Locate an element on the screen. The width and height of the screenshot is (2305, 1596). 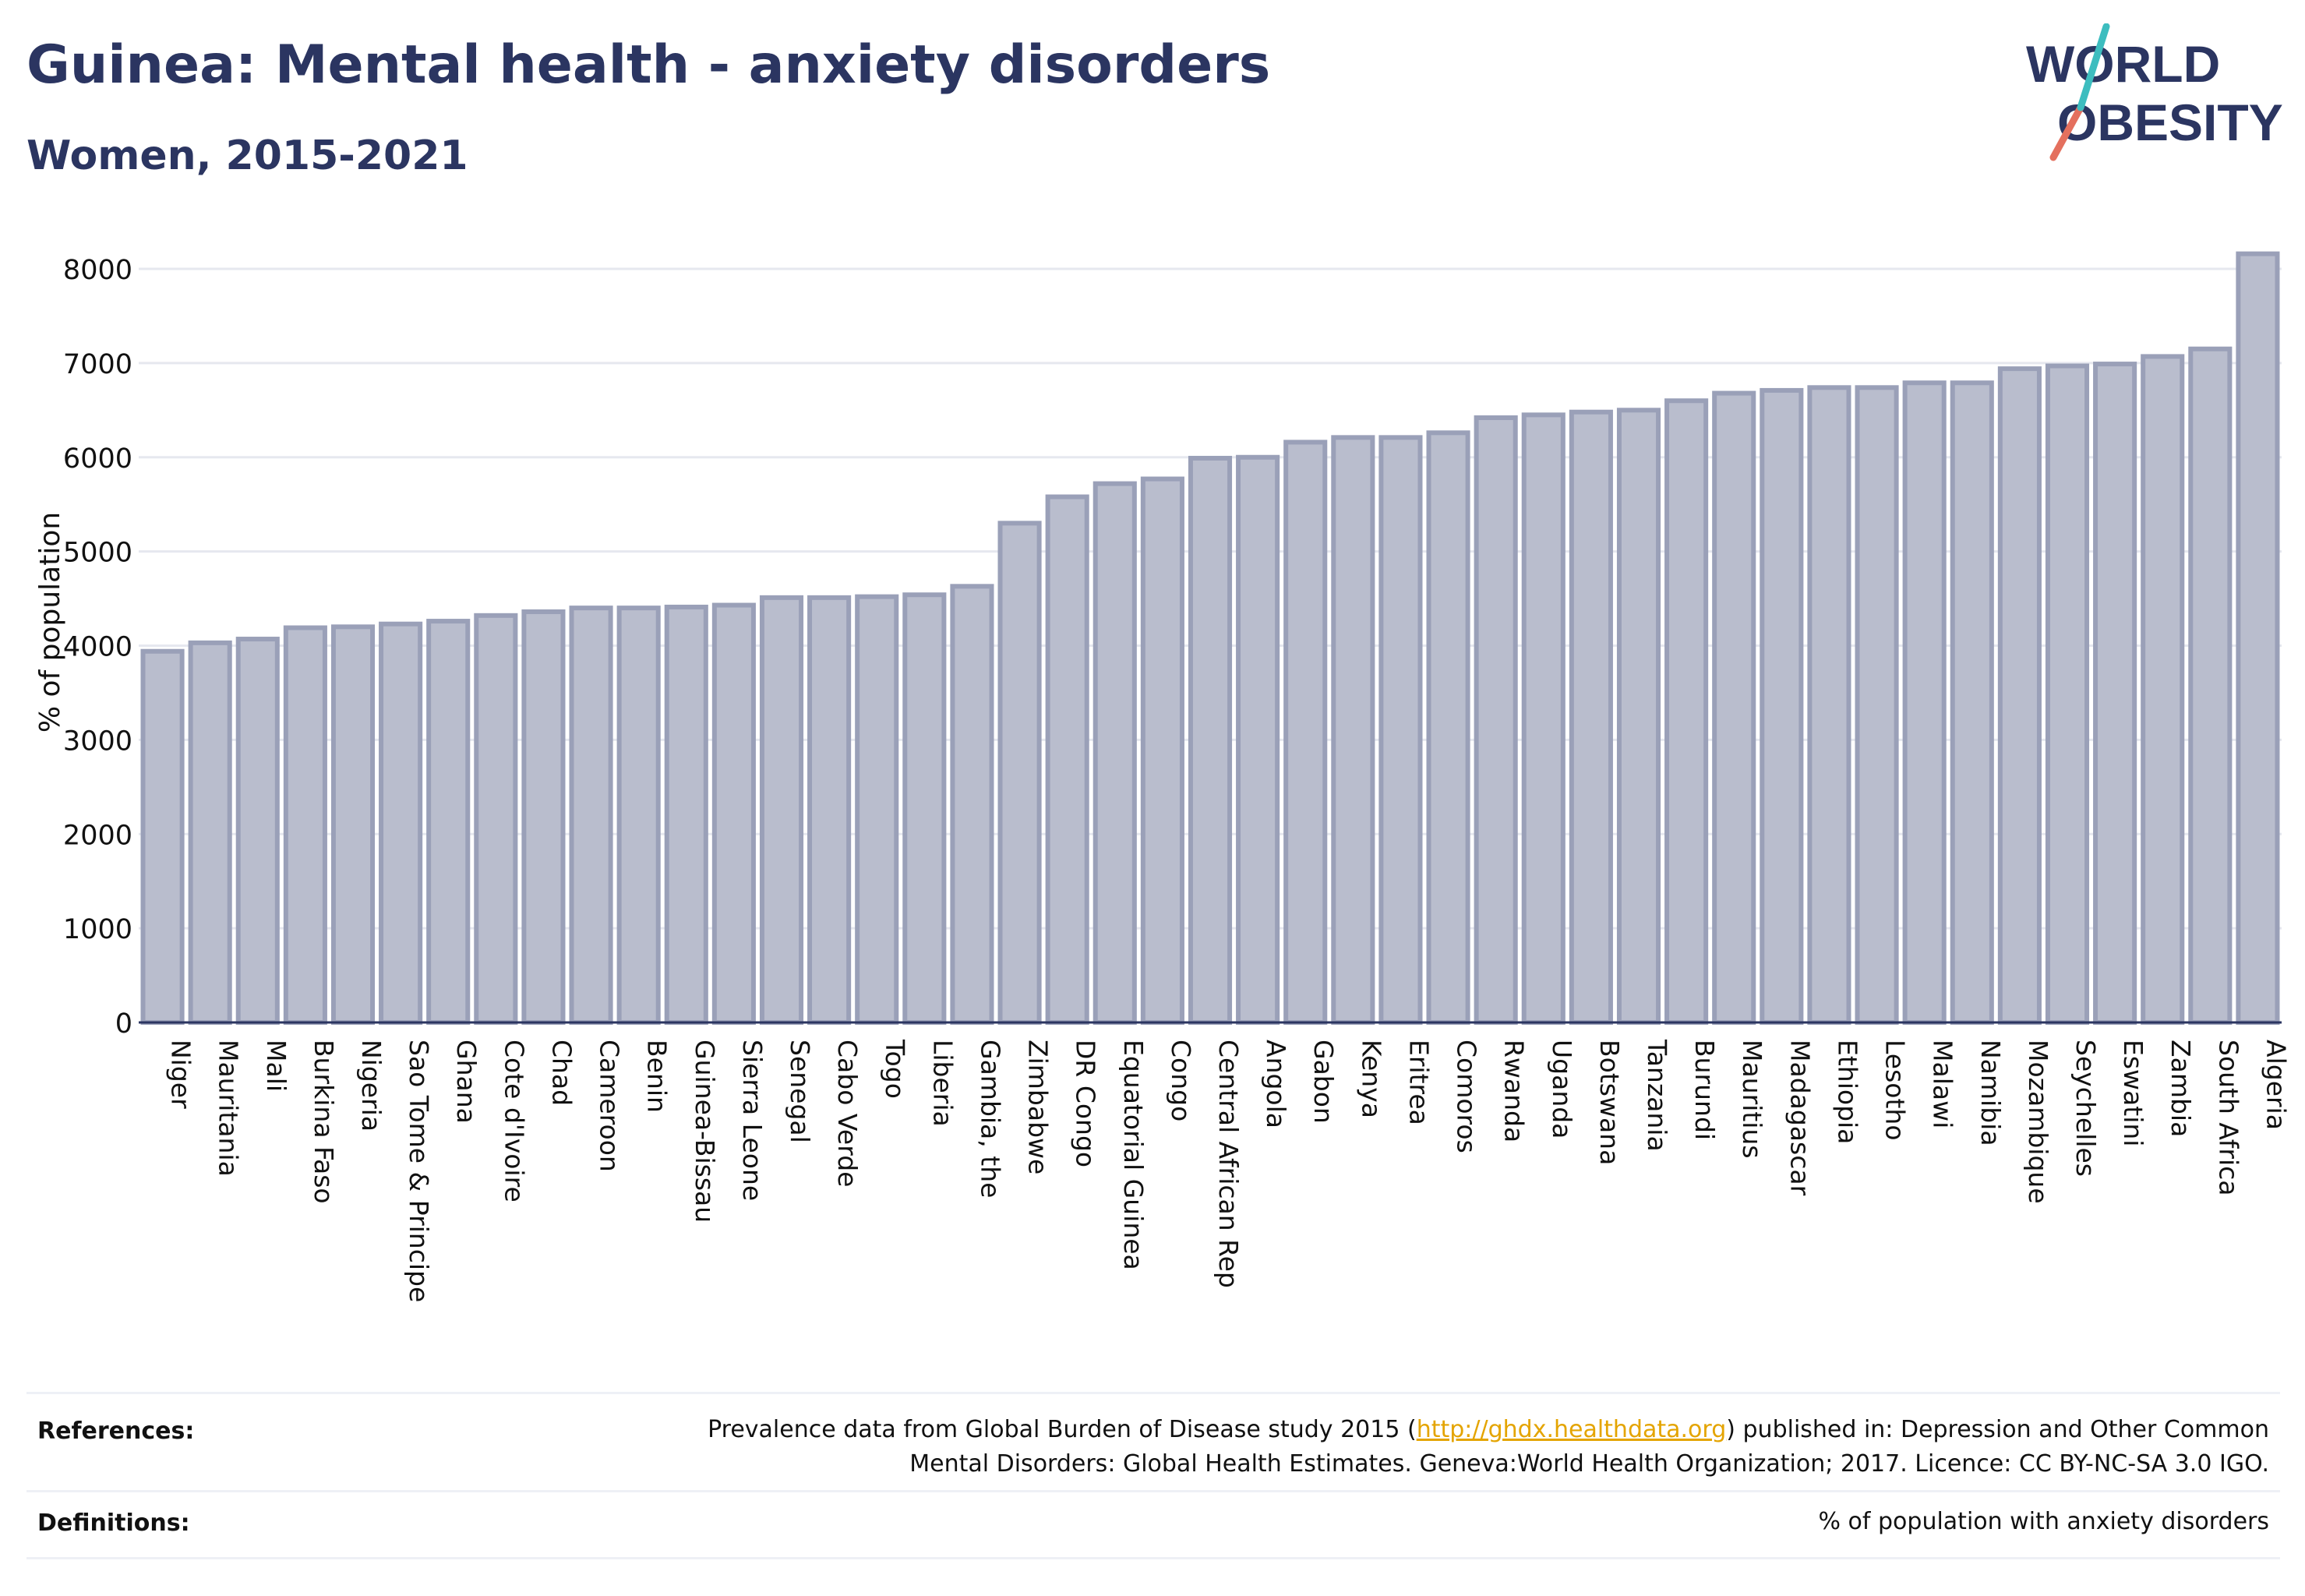
x-tick-label: South Africa is located at coordinates (2228, 1118).